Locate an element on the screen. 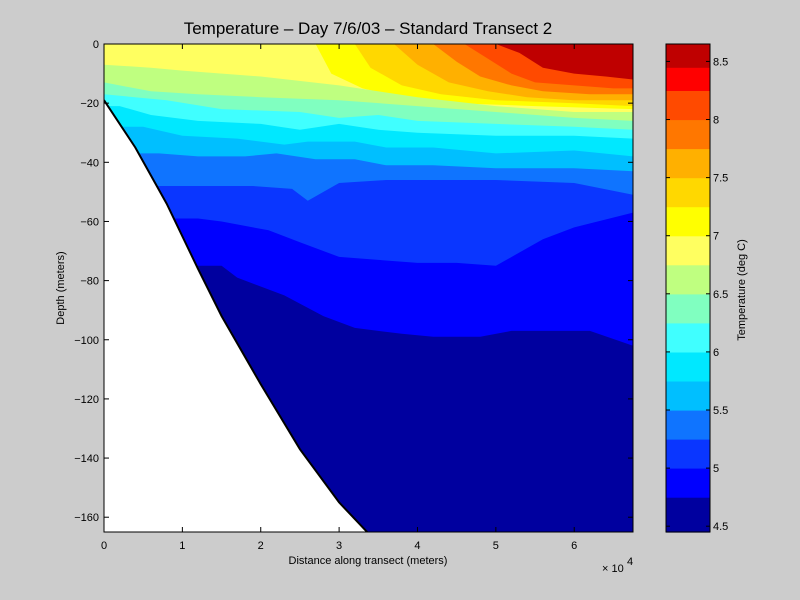 The image size is (800, 600). colorbar-tick-label: 8.5 is located at coordinates (720, 62).